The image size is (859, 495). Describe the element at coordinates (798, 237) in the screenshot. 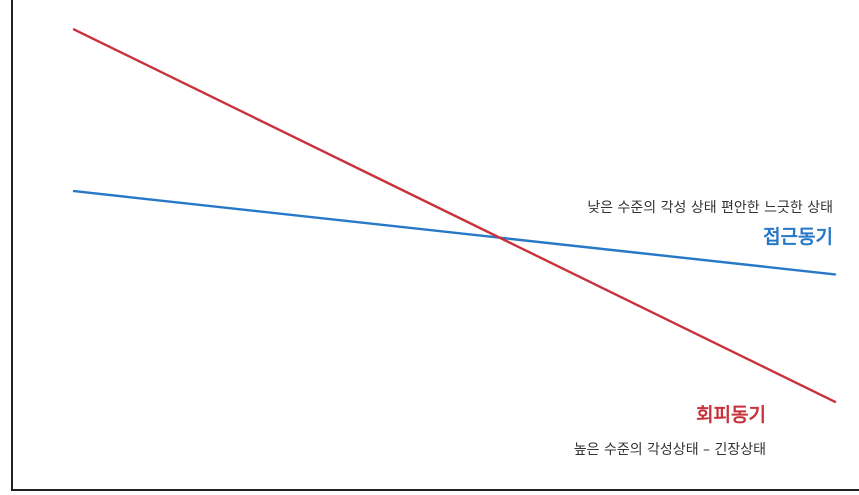

I see `approach-label: 접근동기` at that location.